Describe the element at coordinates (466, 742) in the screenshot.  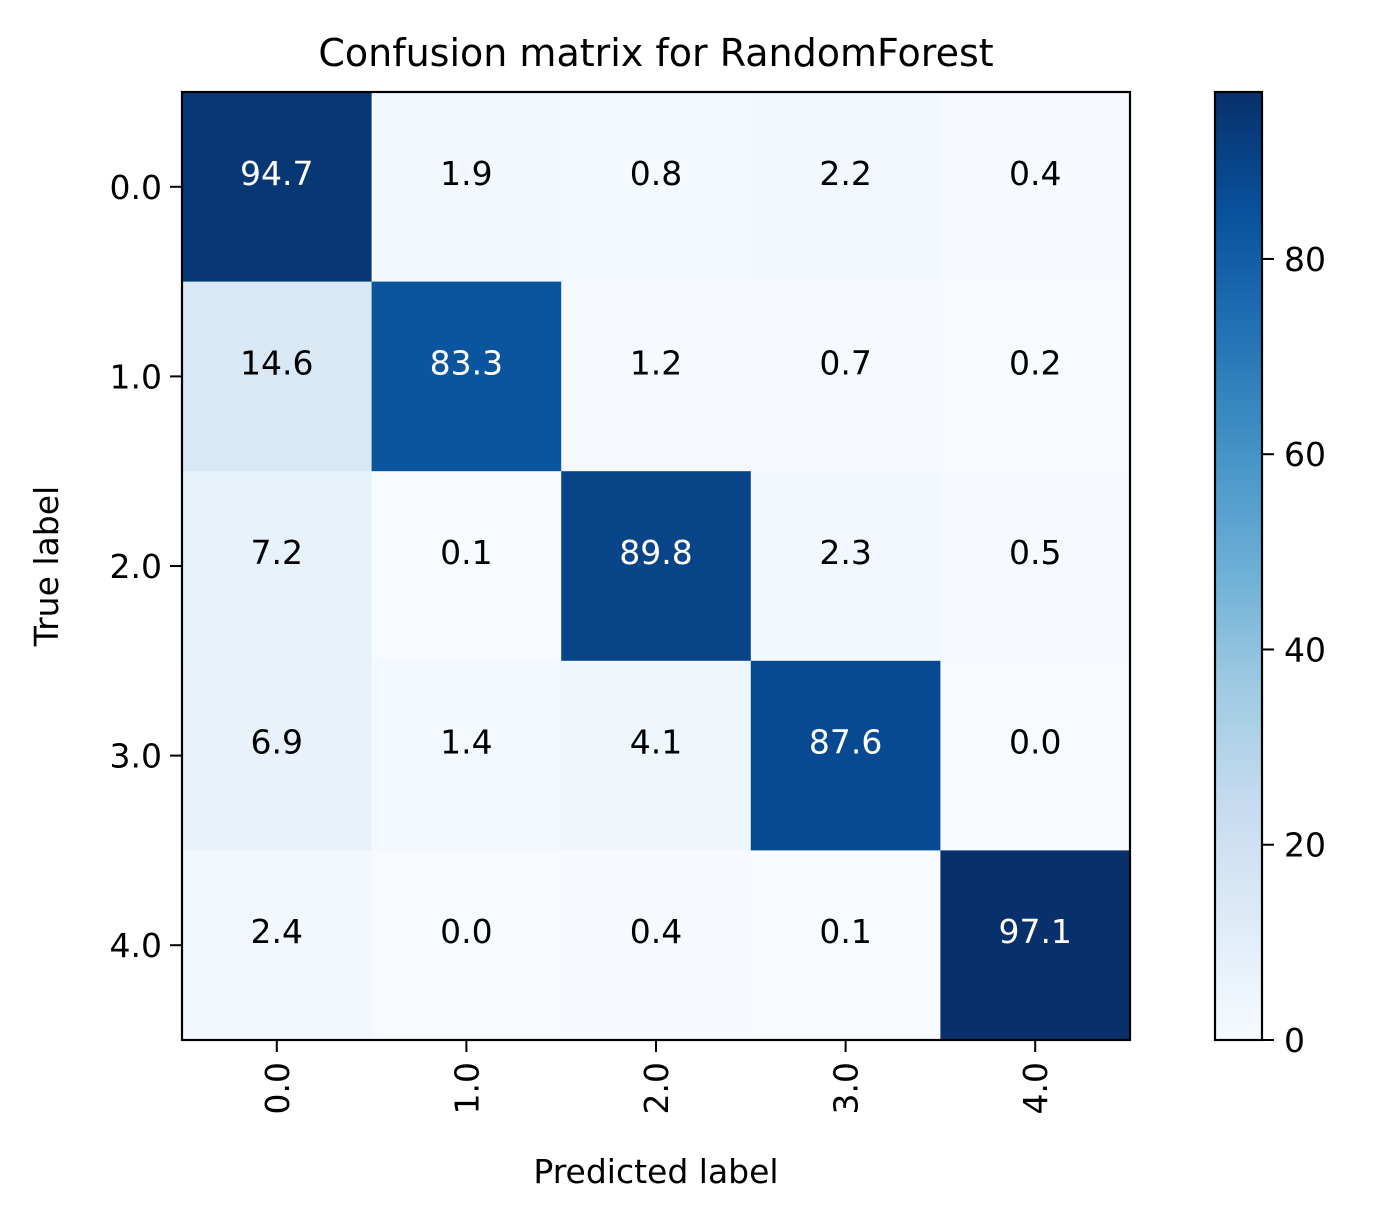
I see `cell-value-label: 1.4` at that location.